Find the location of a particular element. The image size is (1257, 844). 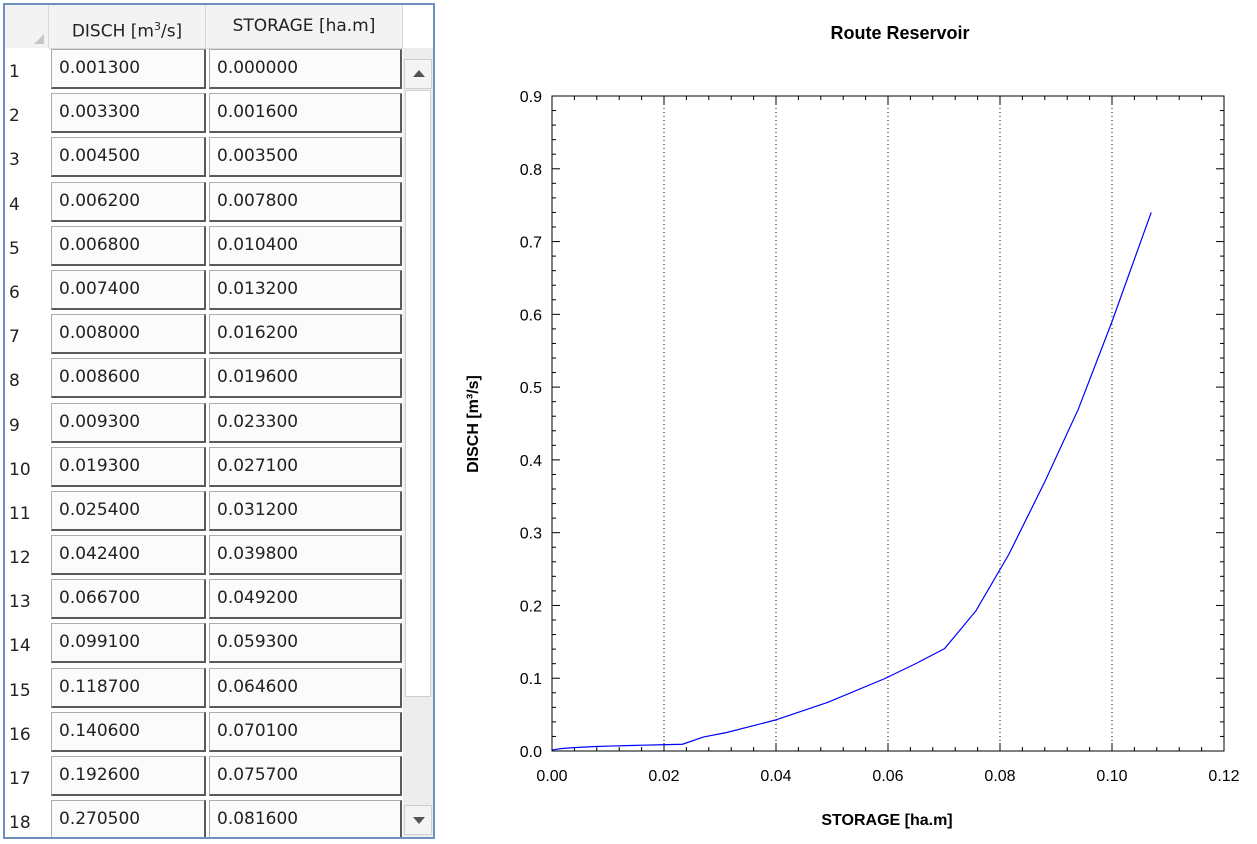

scrollbar-thumb is located at coordinates (418, 393).